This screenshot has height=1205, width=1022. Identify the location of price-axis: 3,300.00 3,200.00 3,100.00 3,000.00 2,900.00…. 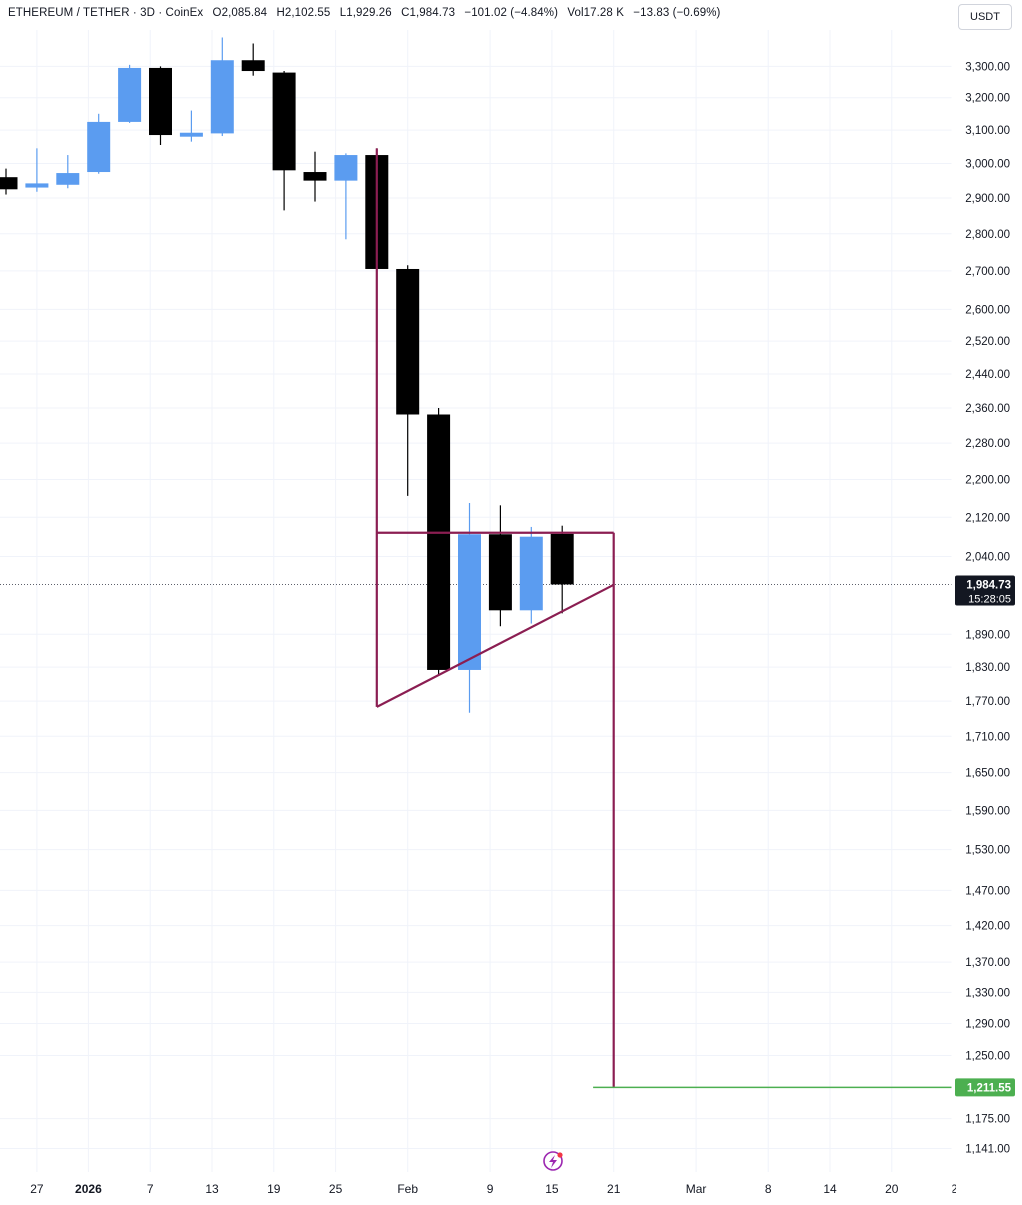
(987, 608).